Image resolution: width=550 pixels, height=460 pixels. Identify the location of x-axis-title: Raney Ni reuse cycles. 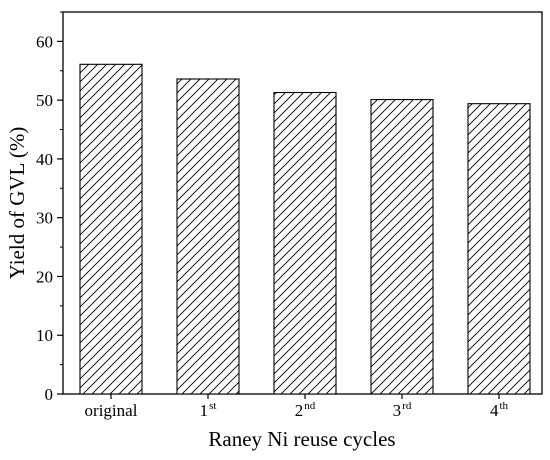
(301, 439).